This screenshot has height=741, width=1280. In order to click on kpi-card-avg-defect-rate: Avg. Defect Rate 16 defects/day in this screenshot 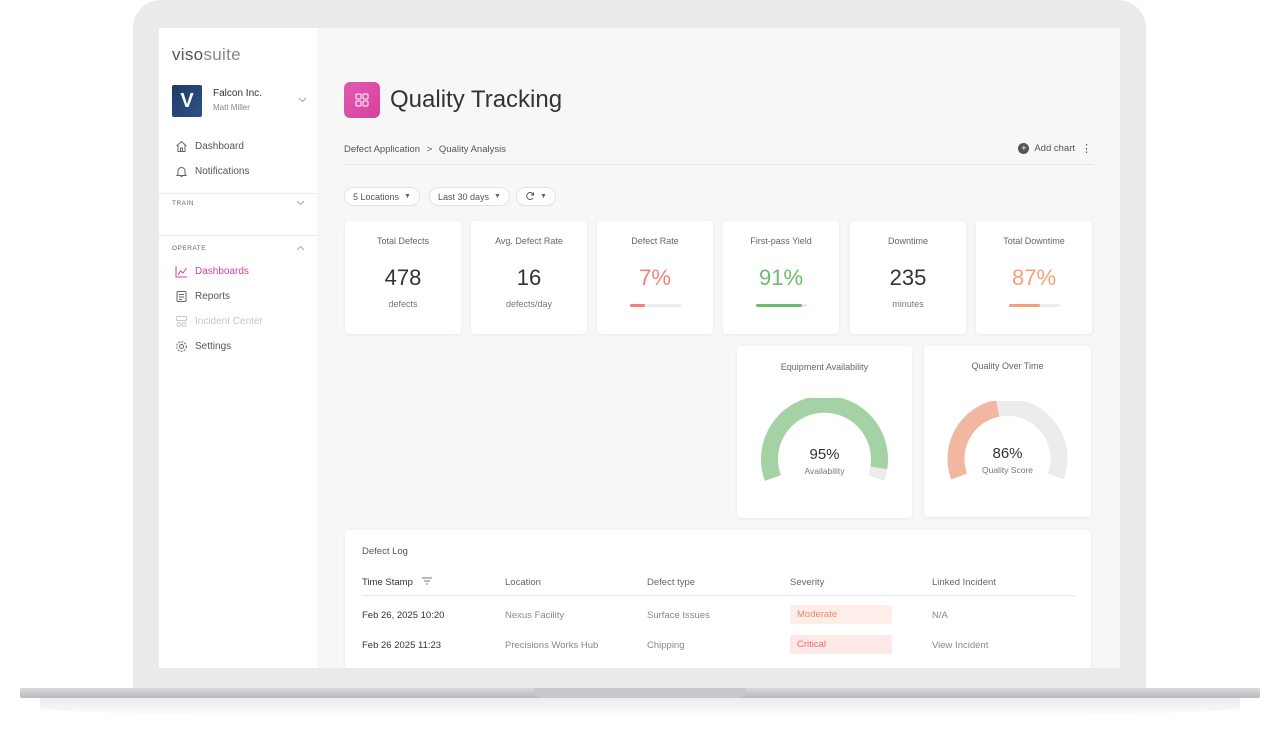, I will do `click(529, 277)`.